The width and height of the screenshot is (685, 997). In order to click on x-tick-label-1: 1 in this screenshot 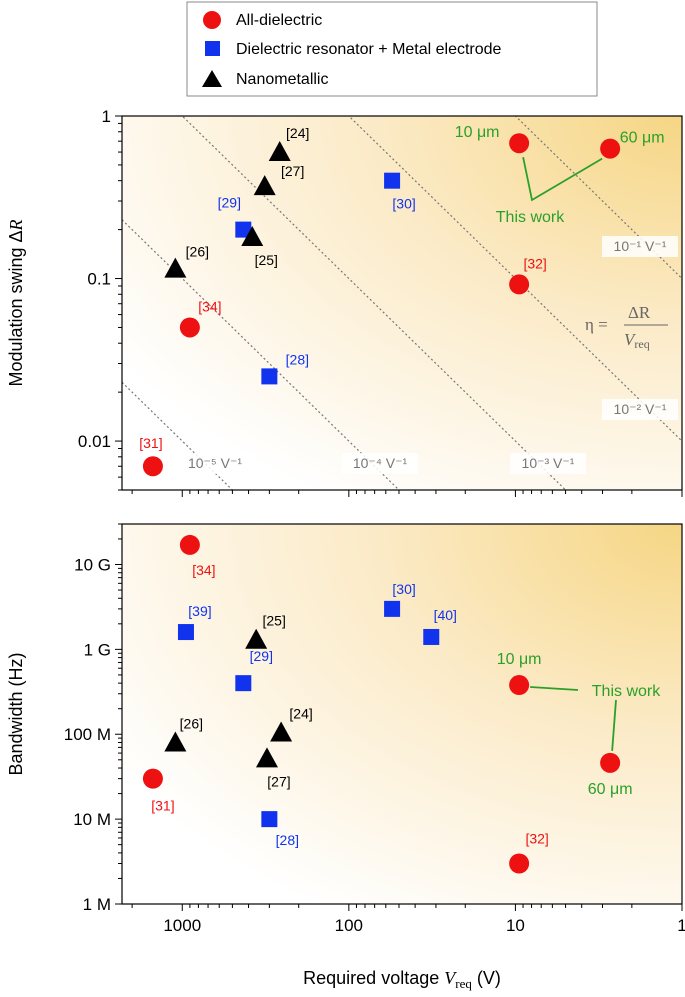, I will do `click(681, 925)`.